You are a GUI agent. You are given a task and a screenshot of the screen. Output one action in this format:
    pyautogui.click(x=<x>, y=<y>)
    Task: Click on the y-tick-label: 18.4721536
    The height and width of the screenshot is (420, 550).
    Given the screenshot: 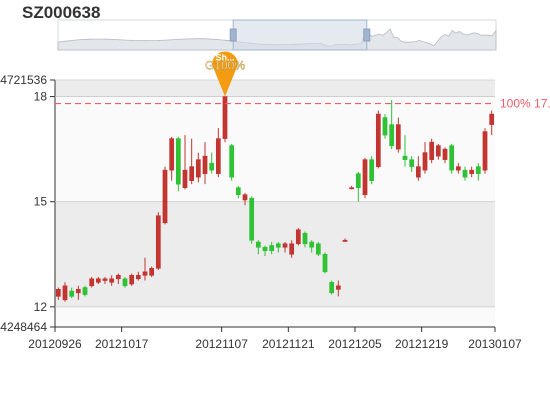 What is the action you would take?
    pyautogui.click(x=23, y=80)
    